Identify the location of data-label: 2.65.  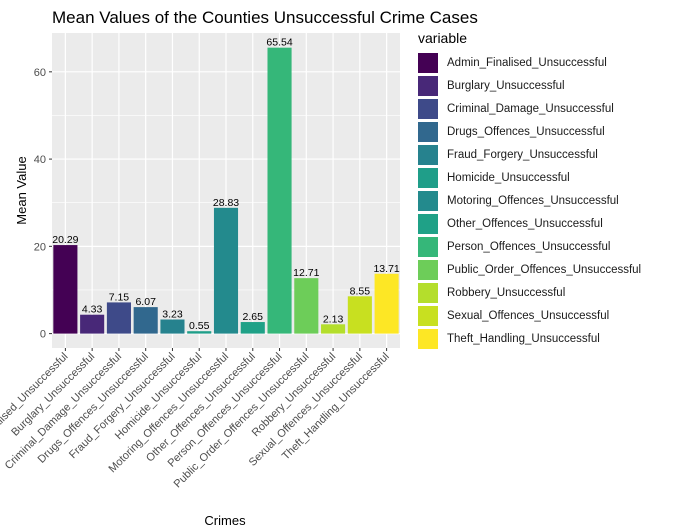
(253, 317).